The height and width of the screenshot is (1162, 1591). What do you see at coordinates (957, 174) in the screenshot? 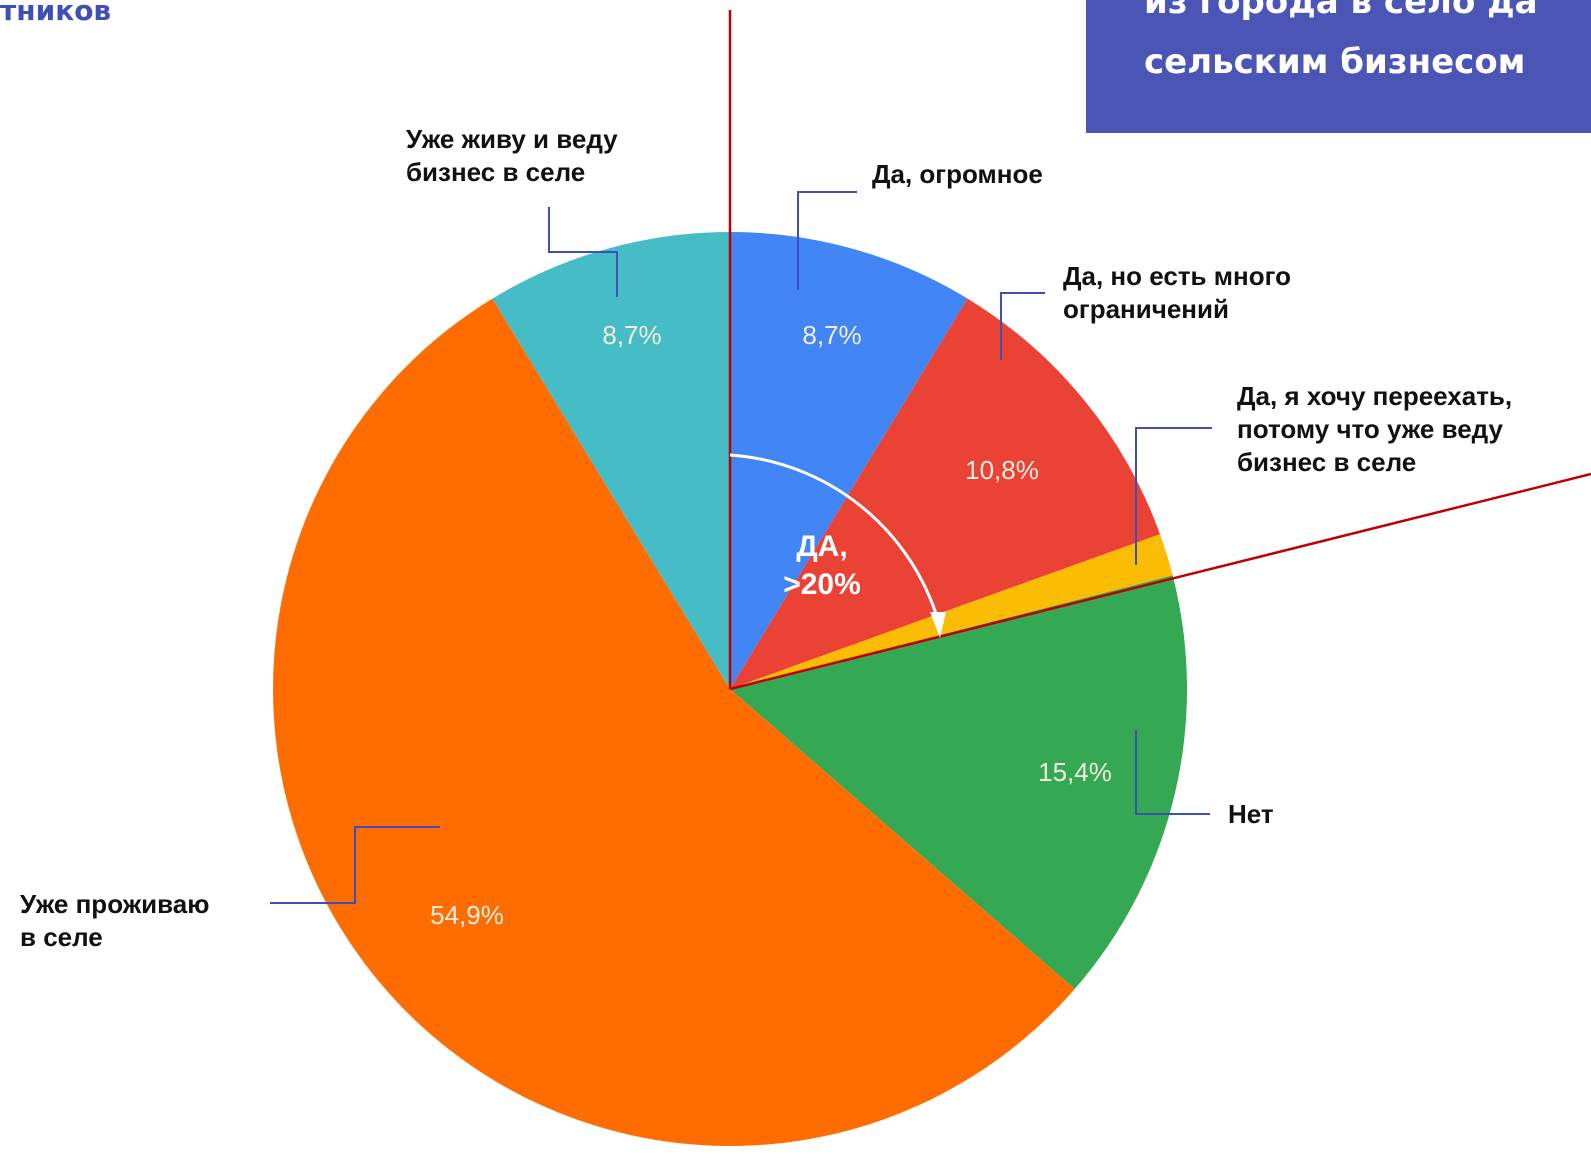
I see `category-label: Да, огромное` at bounding box center [957, 174].